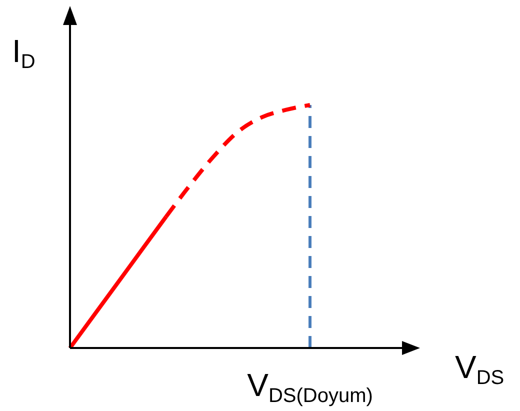 Image resolution: width=520 pixels, height=411 pixels. What do you see at coordinates (310, 387) in the screenshot?
I see `text: V$_{DS(Doyum)}$` at bounding box center [310, 387].